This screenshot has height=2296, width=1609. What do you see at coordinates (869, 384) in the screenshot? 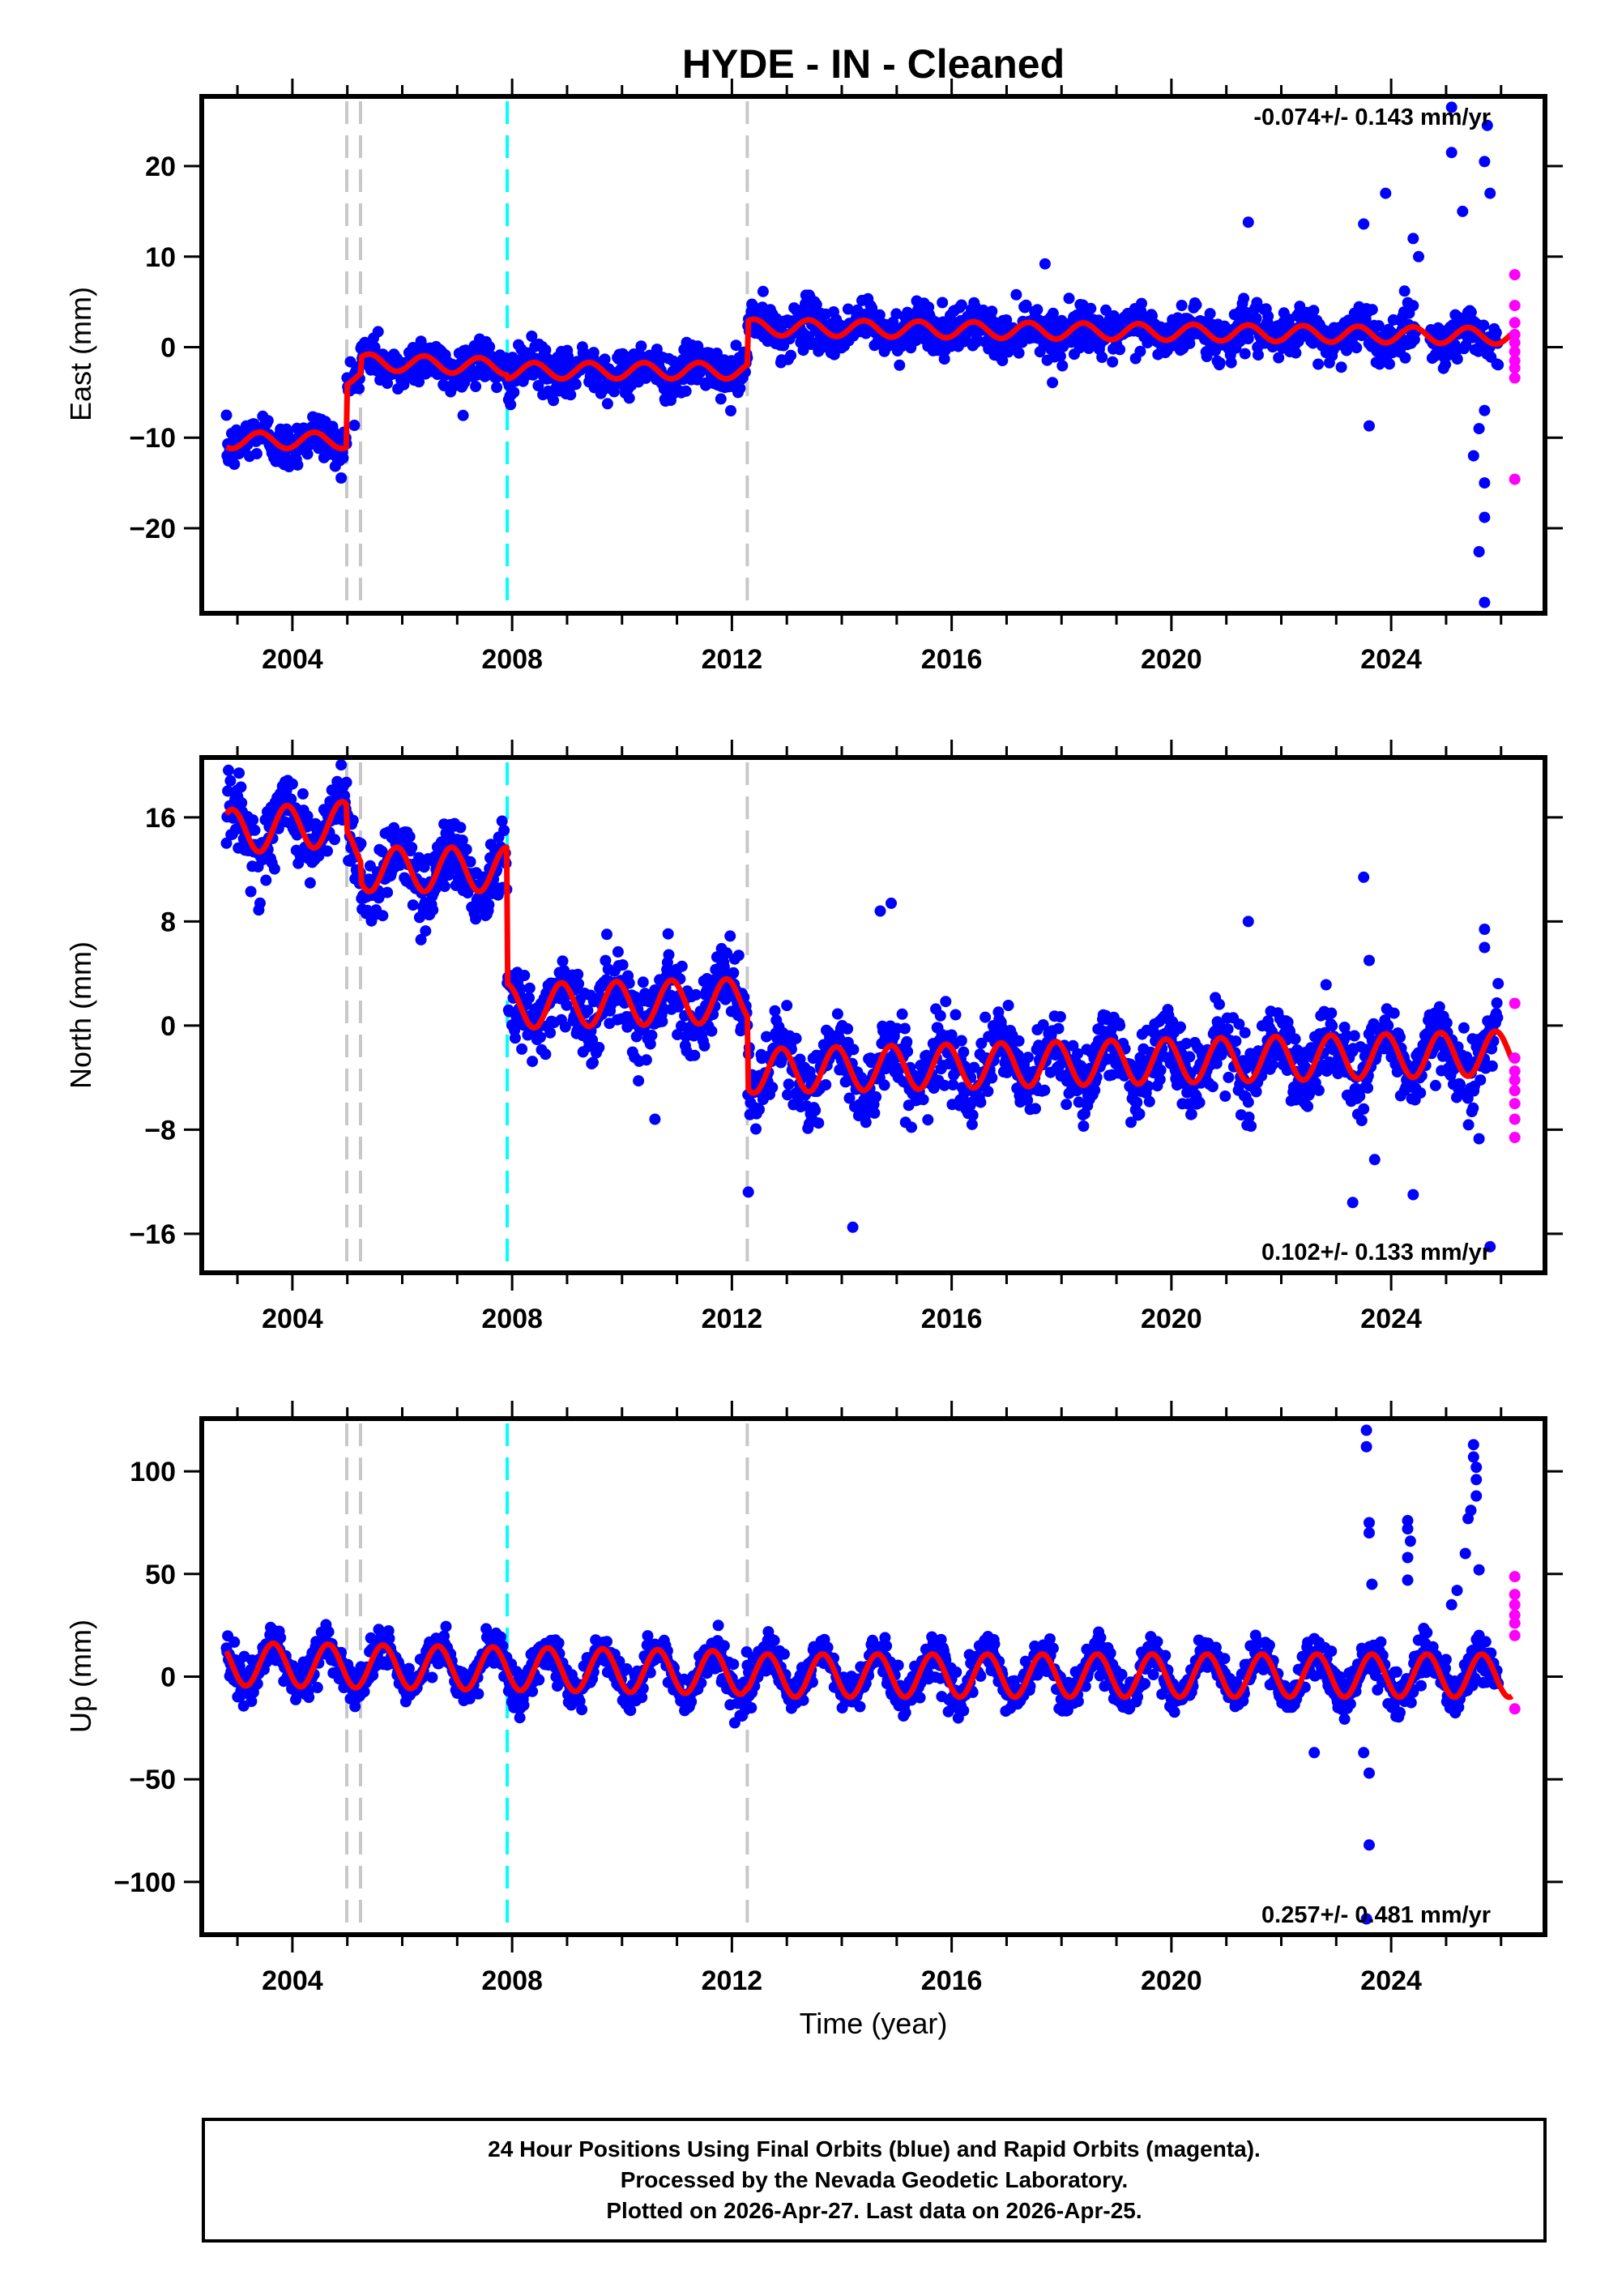
I see `east-model-line` at bounding box center [869, 384].